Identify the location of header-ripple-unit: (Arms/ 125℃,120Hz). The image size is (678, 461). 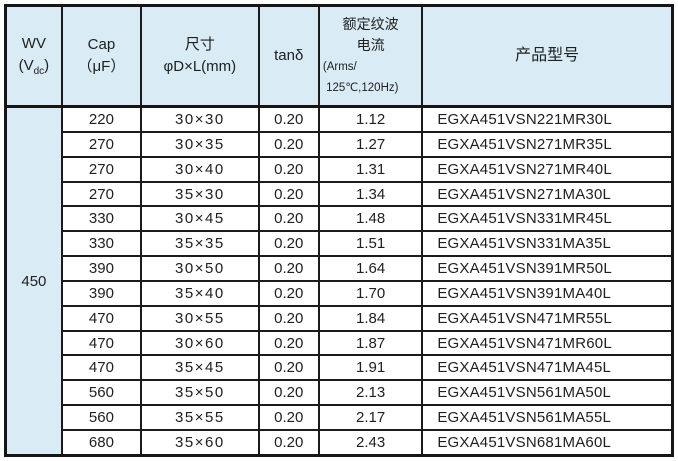
(360, 77).